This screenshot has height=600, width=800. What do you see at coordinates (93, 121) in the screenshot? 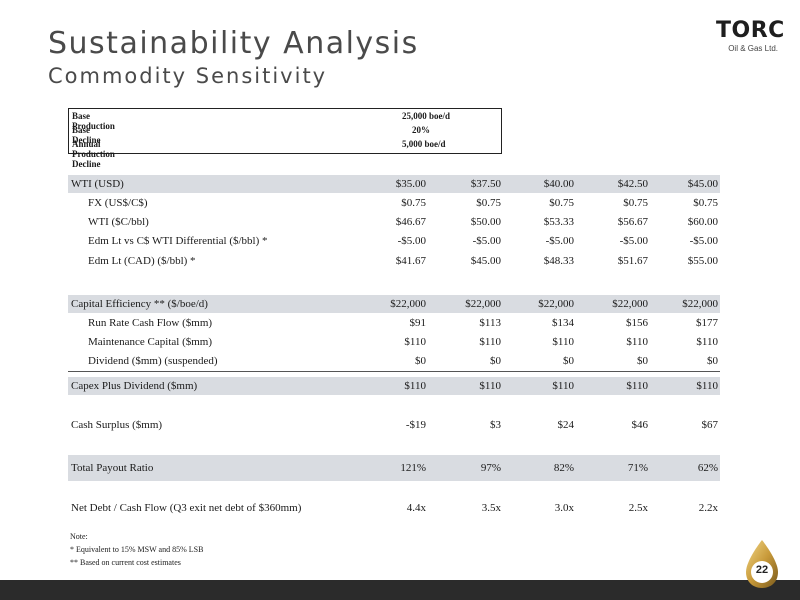
I see `base-label: Base Production` at bounding box center [93, 121].